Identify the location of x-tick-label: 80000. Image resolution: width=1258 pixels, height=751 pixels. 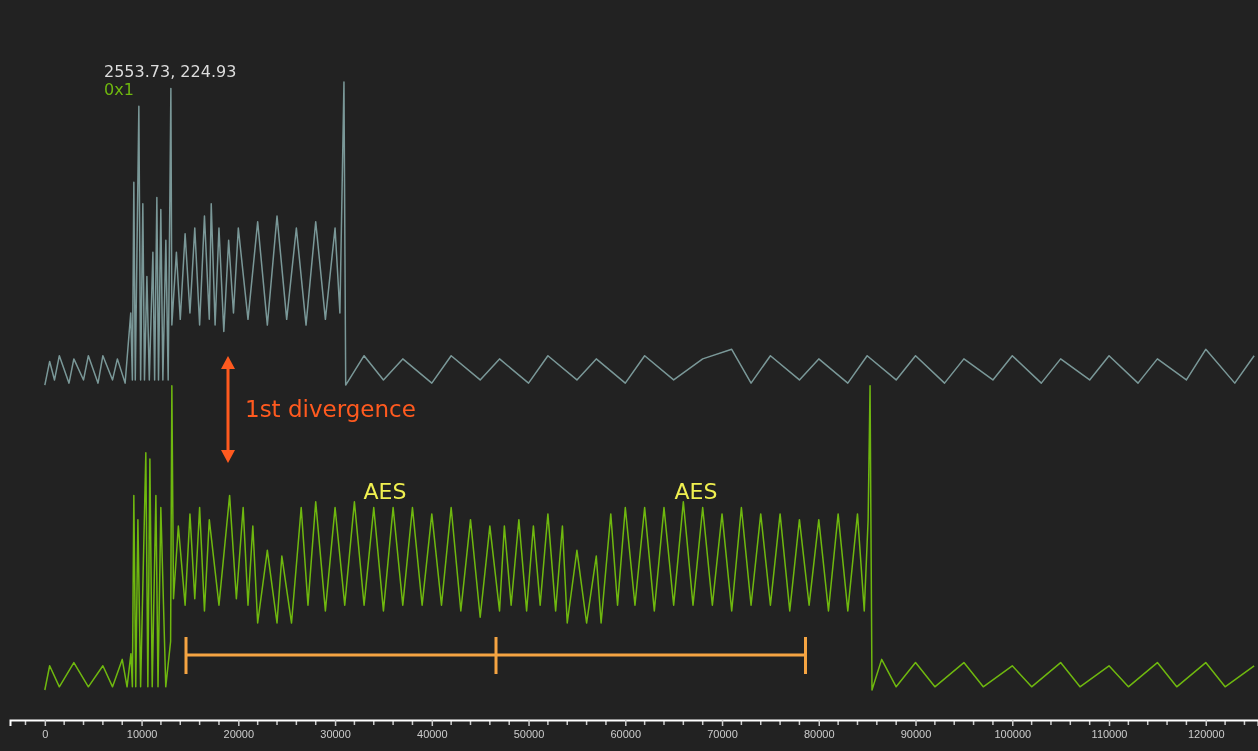
(819, 733).